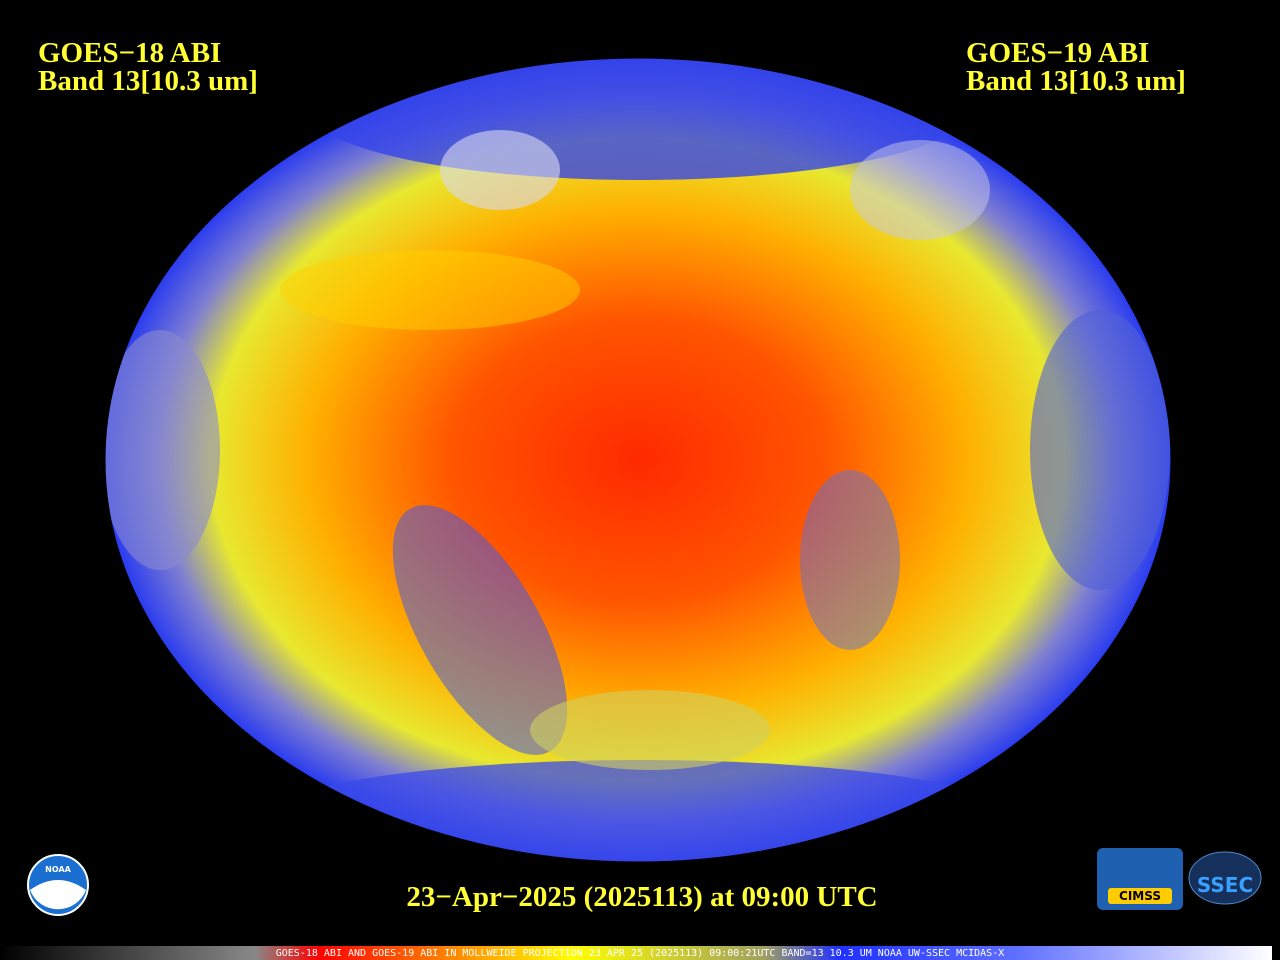 This screenshot has width=1280, height=960. What do you see at coordinates (58, 869) in the screenshot?
I see `noaa-label: NOAA` at bounding box center [58, 869].